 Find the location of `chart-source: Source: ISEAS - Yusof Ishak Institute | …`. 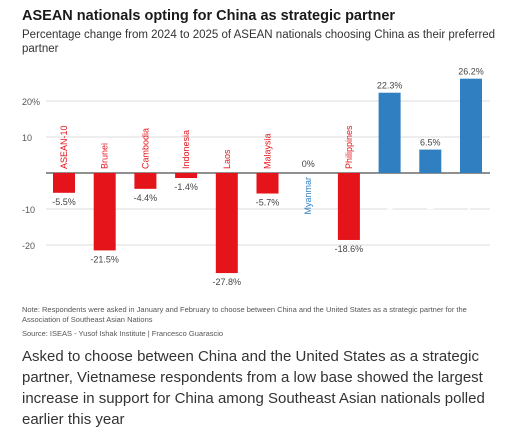

chart-source: Source: ISEAS - Yusof Ishak Institute | … is located at coordinates (123, 333).